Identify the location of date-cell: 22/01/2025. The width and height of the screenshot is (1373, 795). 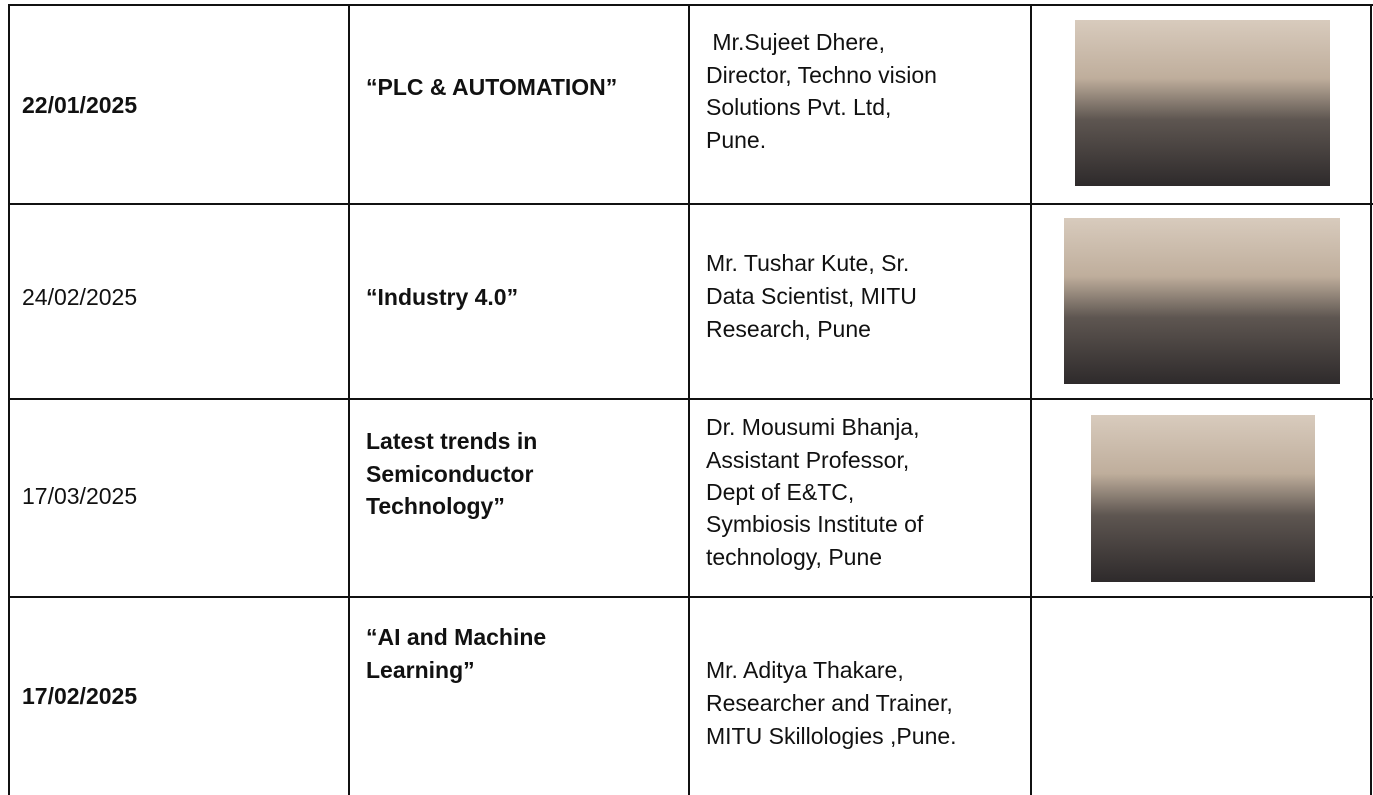
(187, 105).